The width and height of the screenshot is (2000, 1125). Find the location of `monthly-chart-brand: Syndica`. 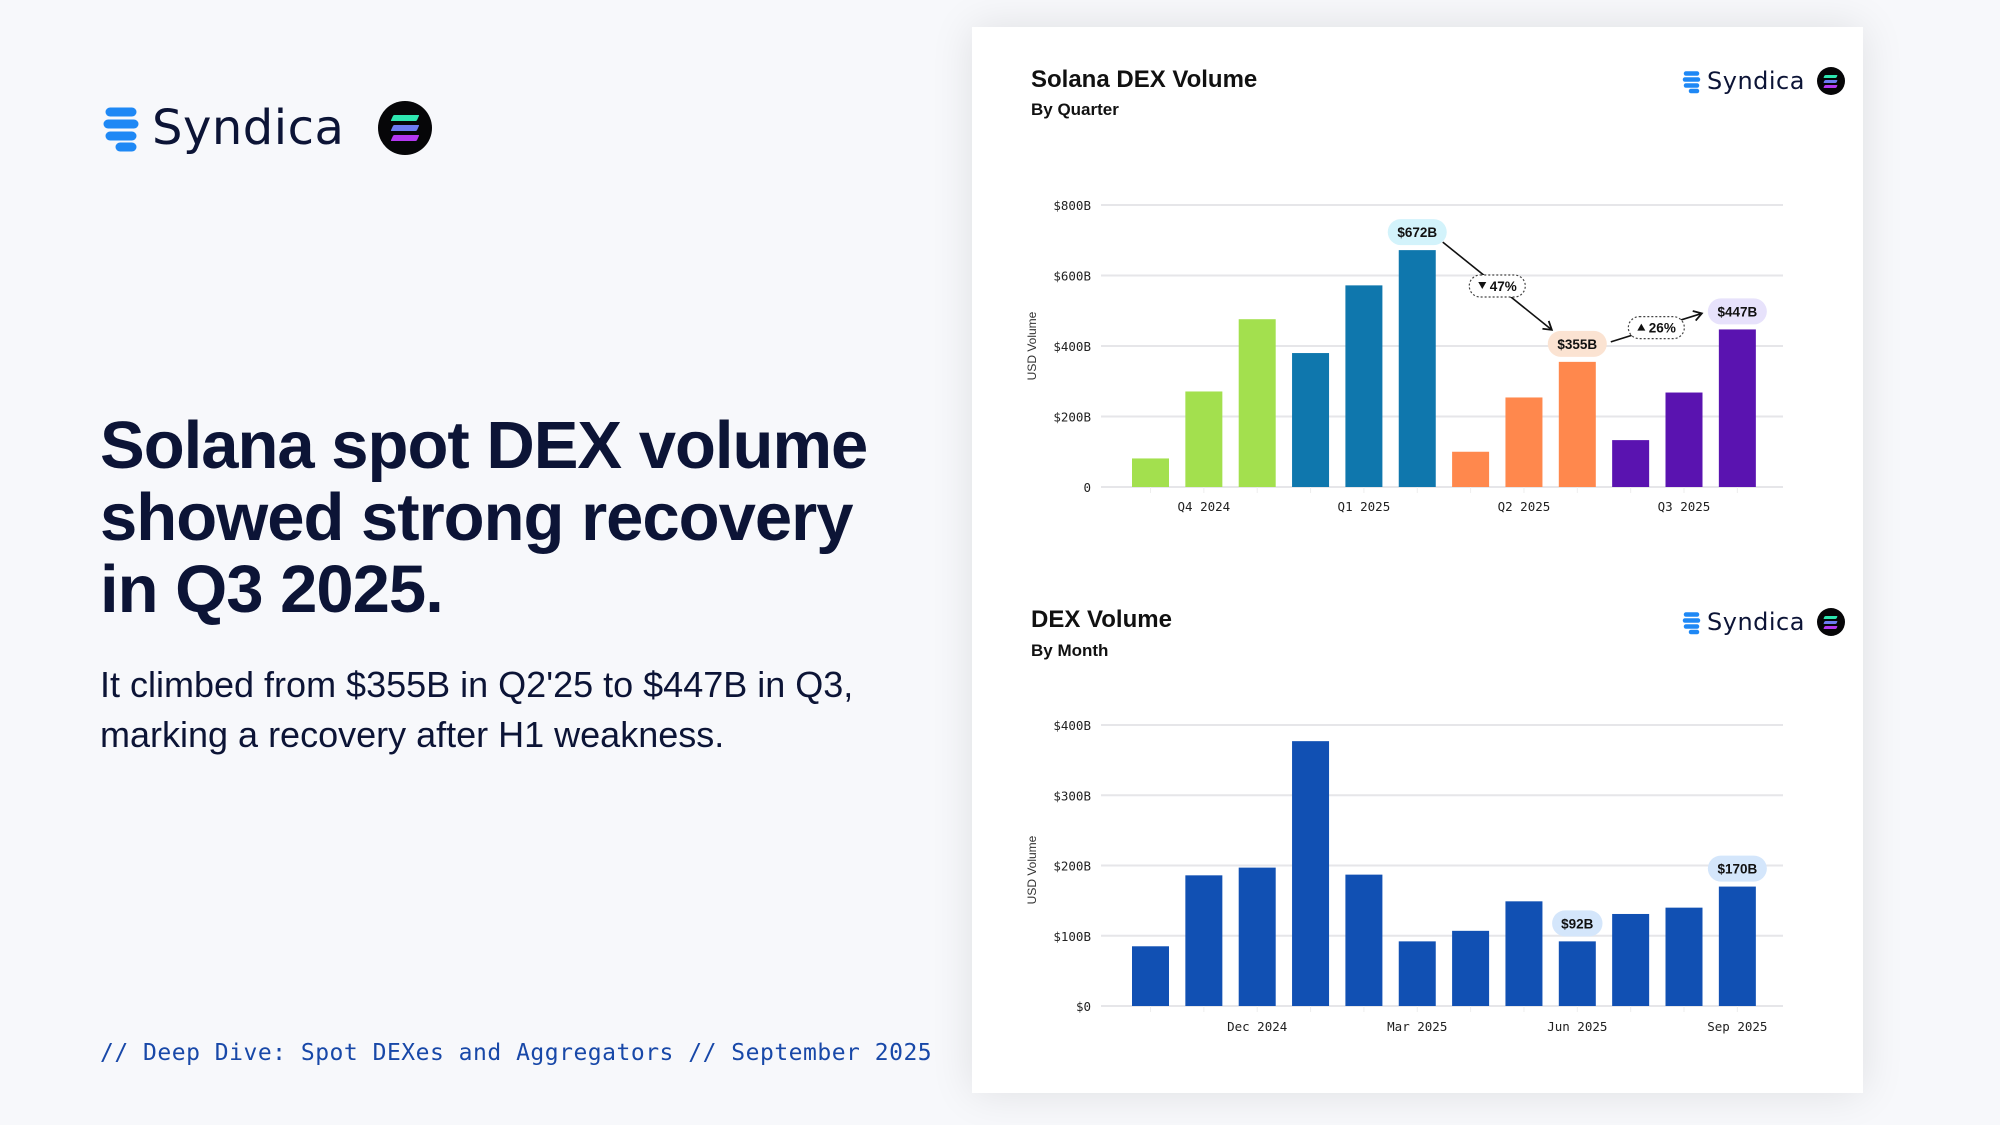

monthly-chart-brand: Syndica is located at coordinates (1763, 622).